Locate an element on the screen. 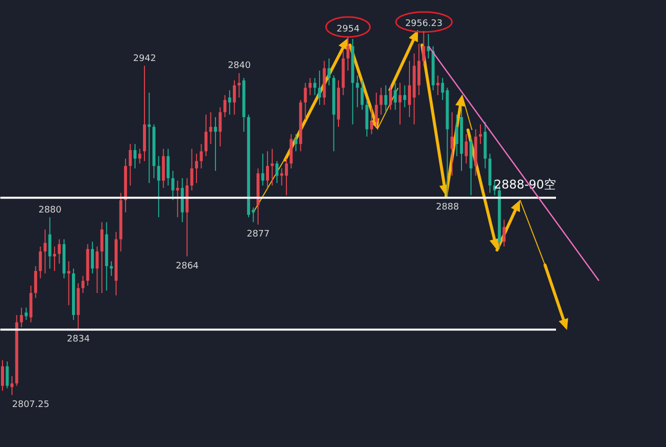 This screenshot has width=666, height=447. annotation: 2864 is located at coordinates (187, 266).